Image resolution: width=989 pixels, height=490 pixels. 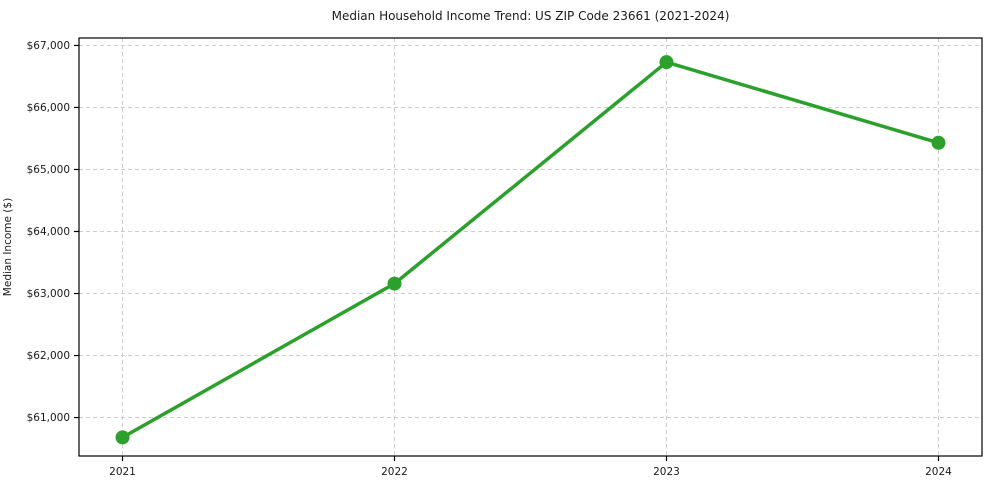 I want to click on x-tick-label: 2024, so click(x=938, y=472).